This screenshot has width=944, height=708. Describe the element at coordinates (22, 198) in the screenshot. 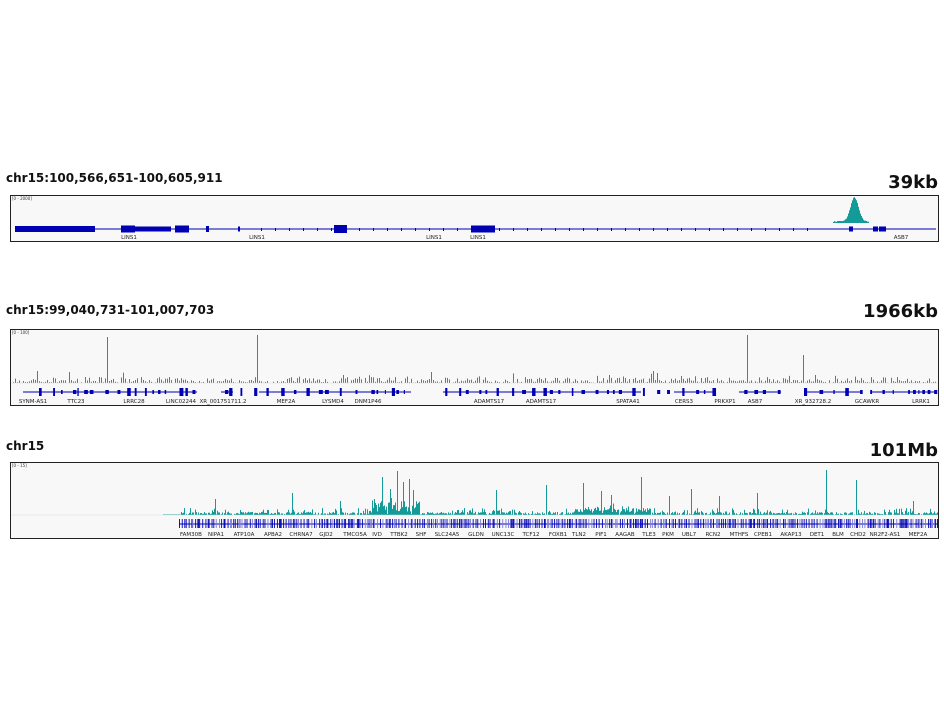

I see `data-range-1: [0 - 2000]` at that location.